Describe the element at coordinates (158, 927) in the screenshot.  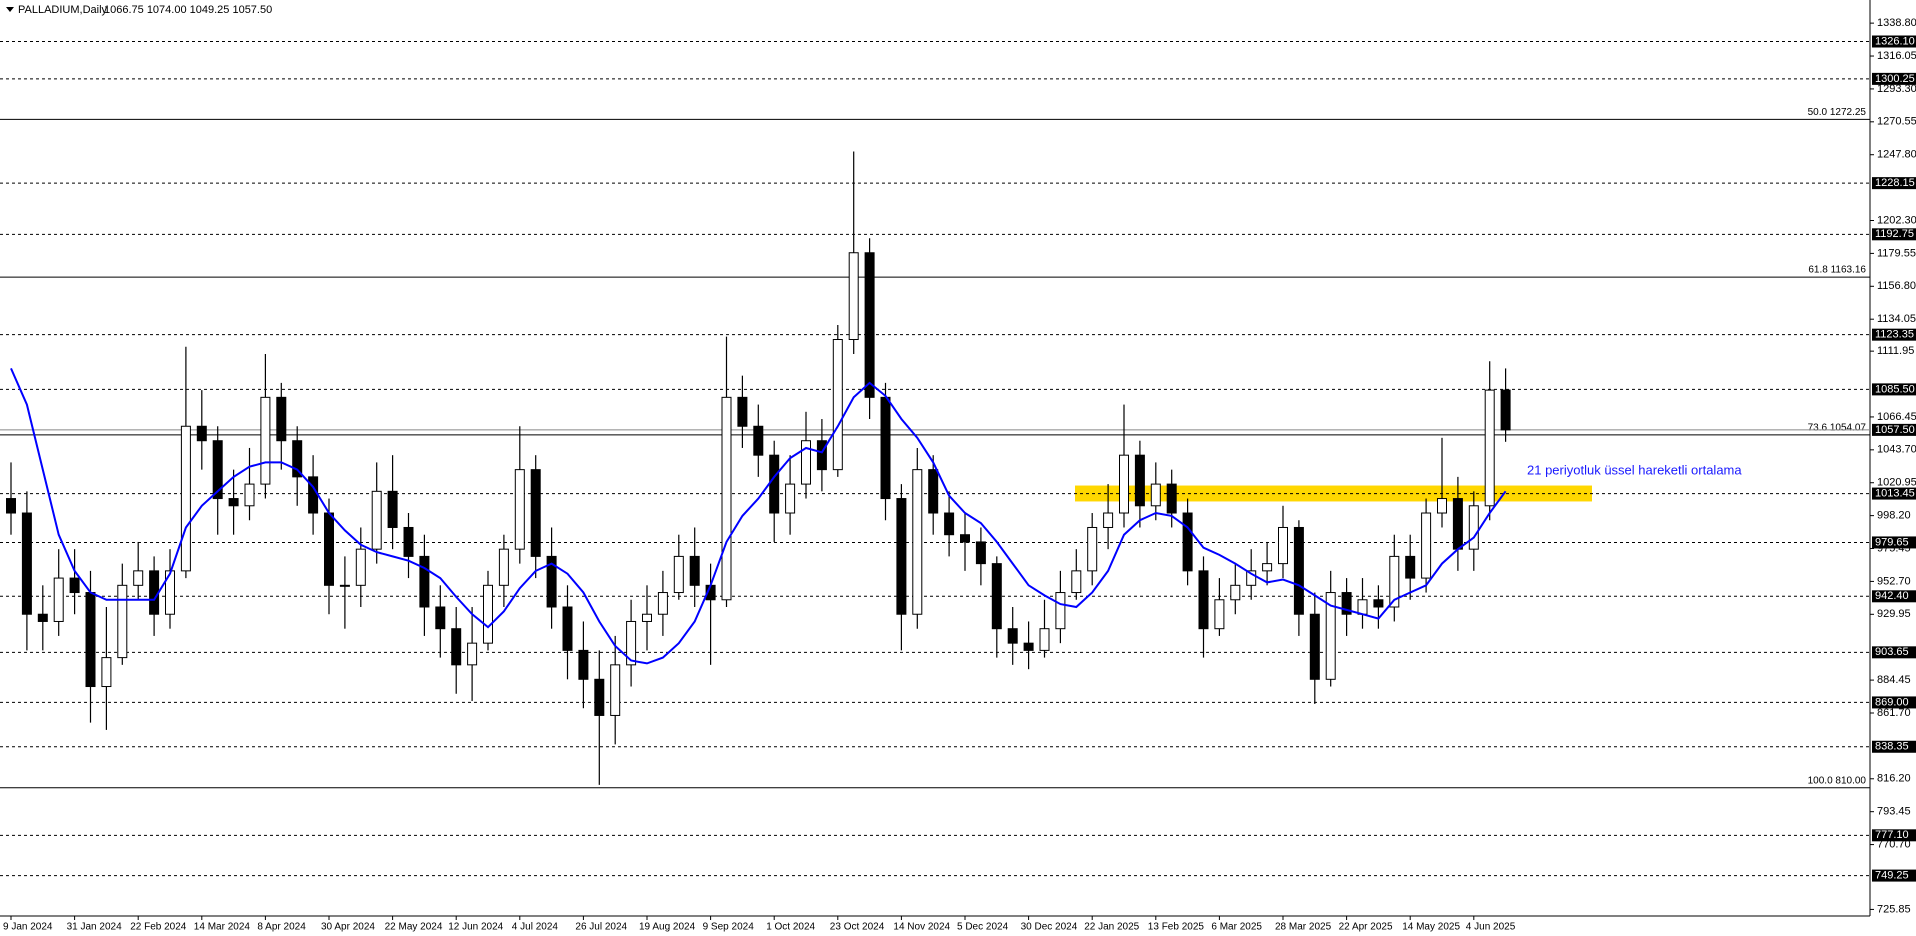
I see `x-tick-label: 22 Feb 2024` at that location.